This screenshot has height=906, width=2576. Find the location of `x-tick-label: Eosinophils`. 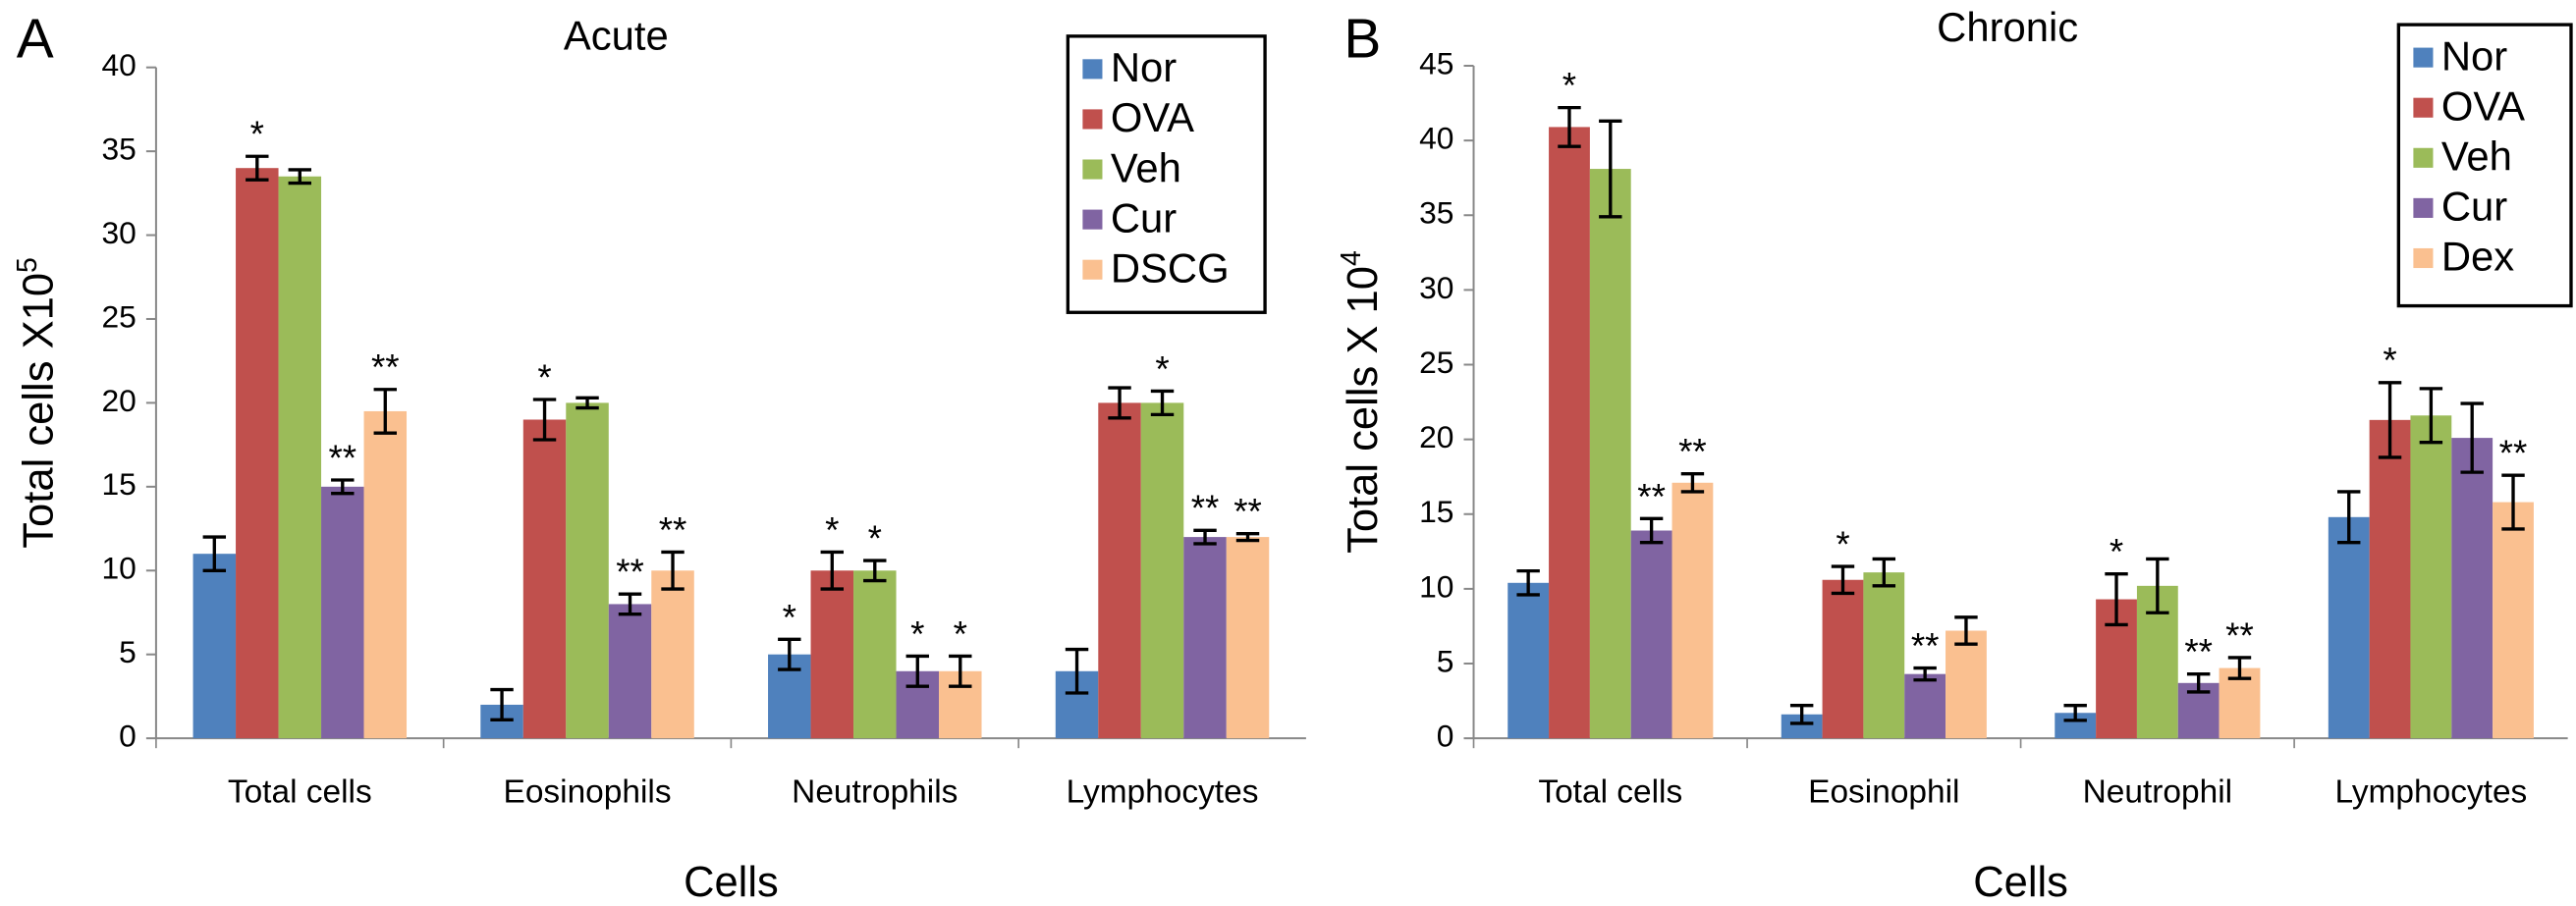

x-tick-label: Eosinophils is located at coordinates (588, 791).